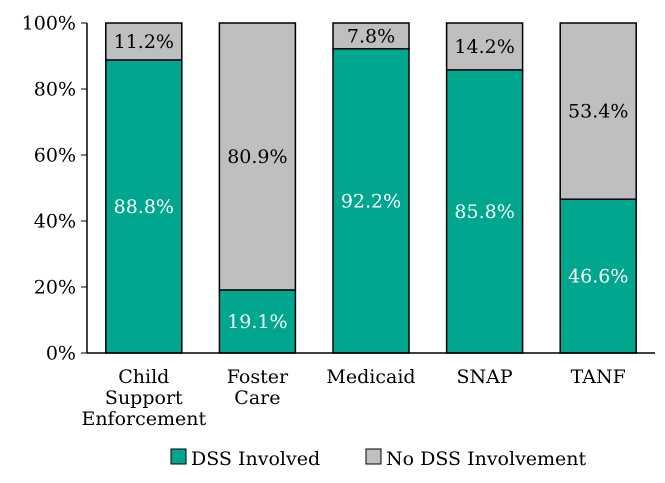  I want to click on x-tick-label: Care, so click(257, 398).